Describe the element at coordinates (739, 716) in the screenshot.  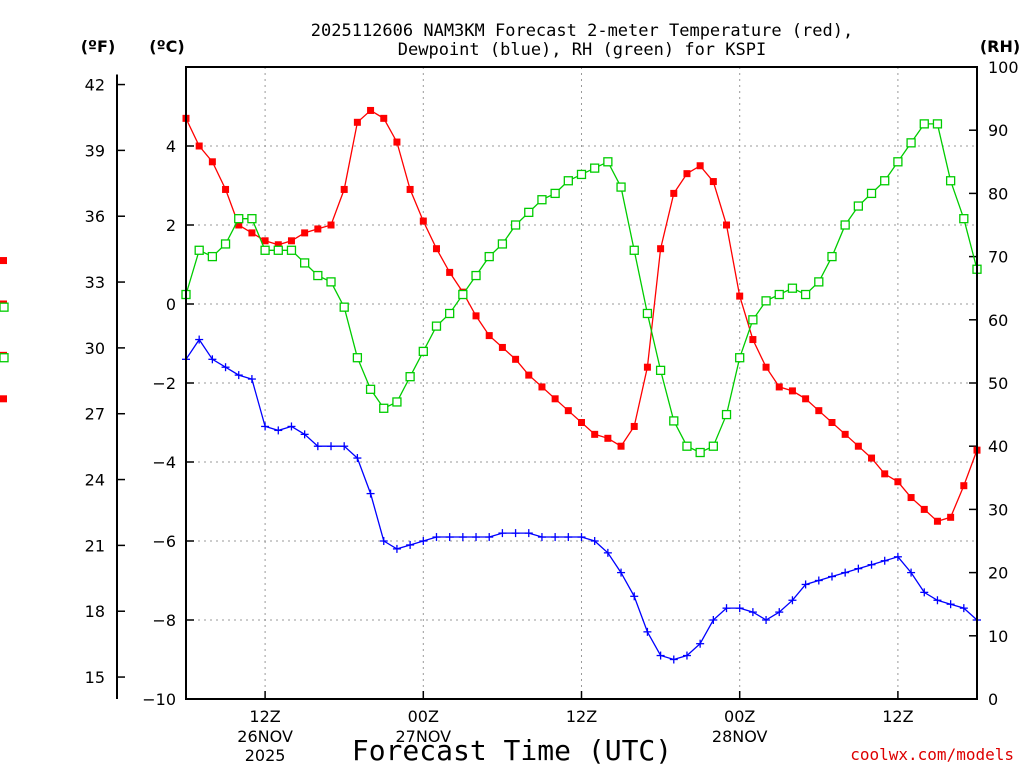
I see `x-tick-label: 00Z` at that location.